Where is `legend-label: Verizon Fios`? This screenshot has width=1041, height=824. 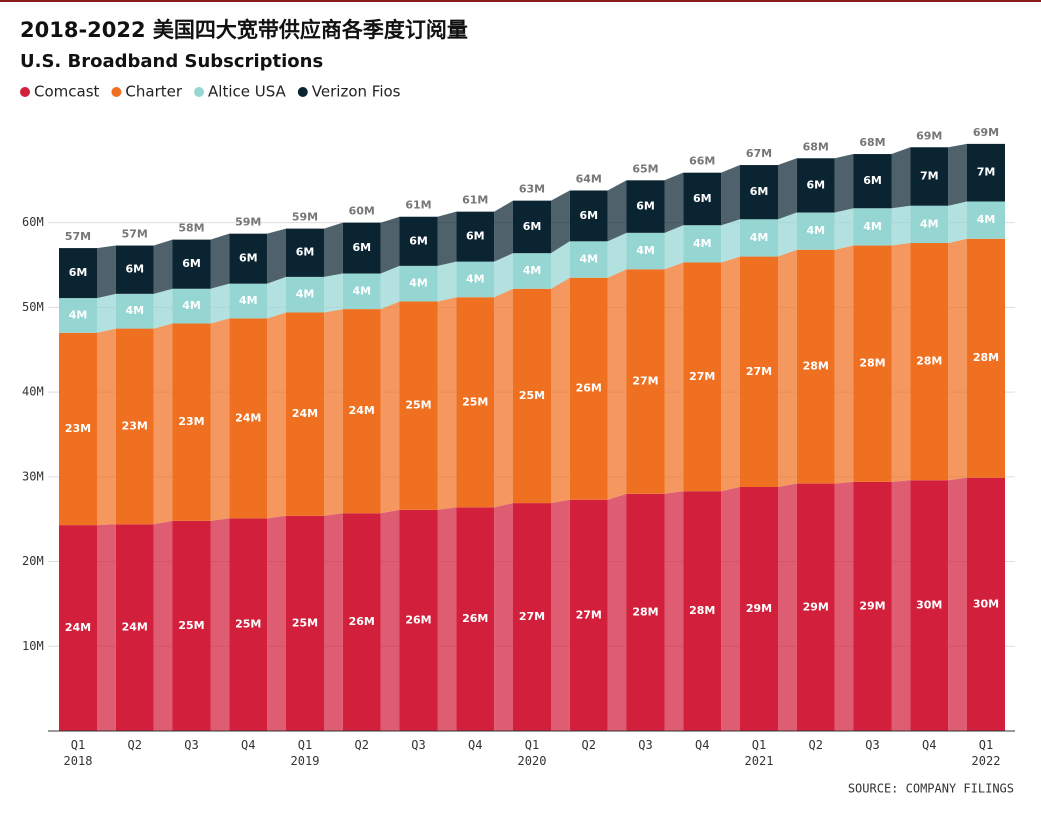 legend-label: Verizon Fios is located at coordinates (356, 92).